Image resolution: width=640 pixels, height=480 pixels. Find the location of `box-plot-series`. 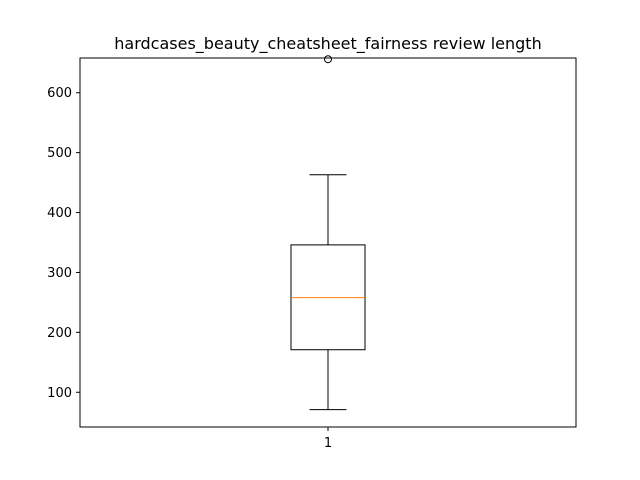

box-plot-series is located at coordinates (328, 233).